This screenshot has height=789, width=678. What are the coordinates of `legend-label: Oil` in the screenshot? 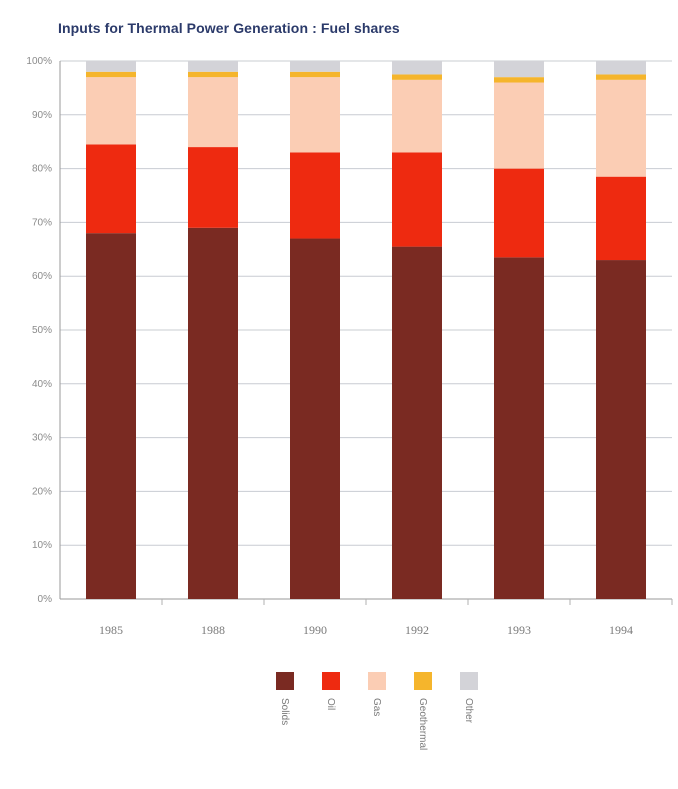 It's located at (330, 704).